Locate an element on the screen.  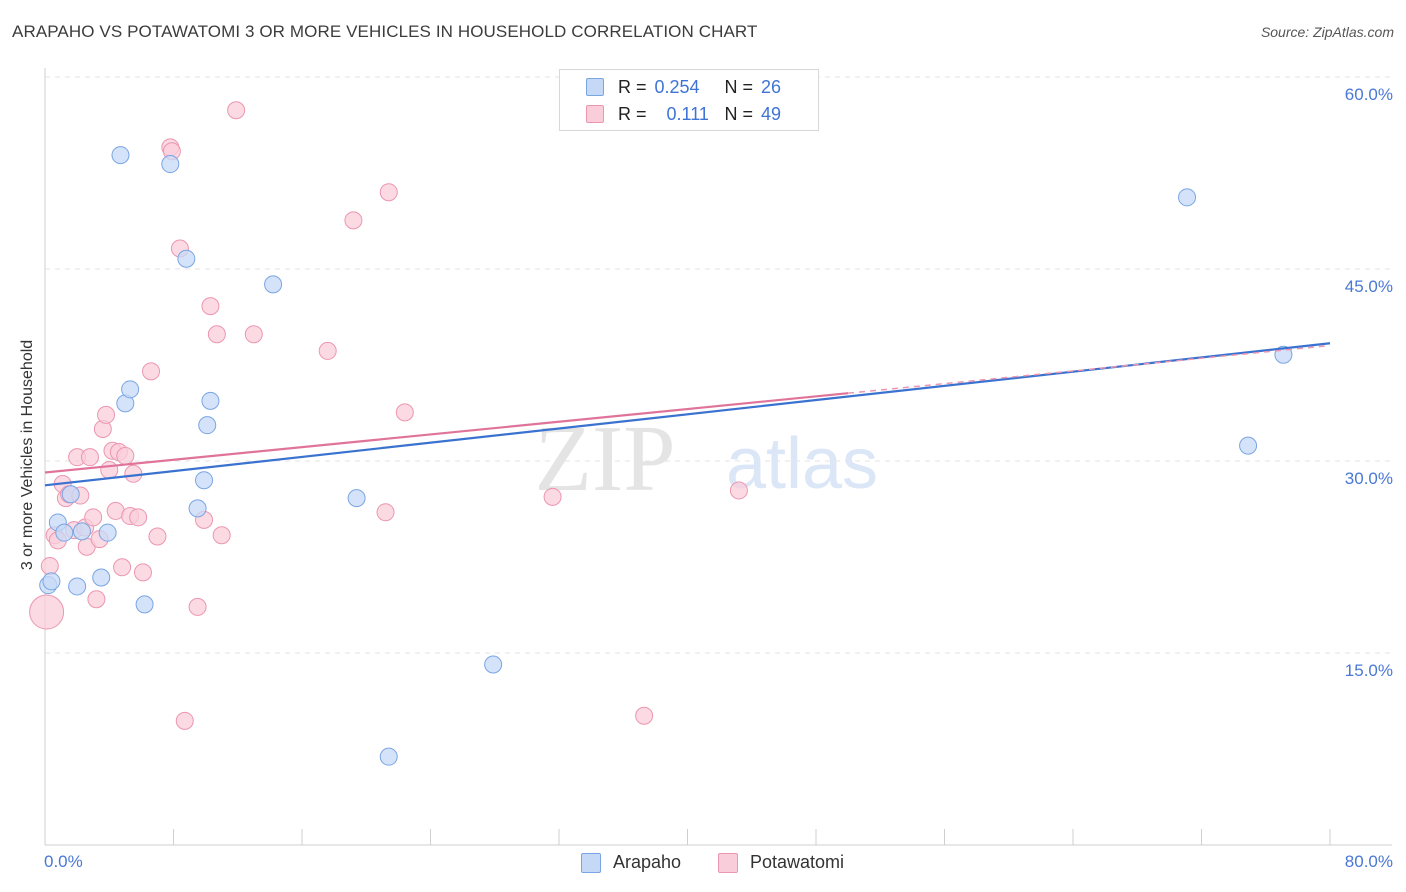
potawatomi-trend-line is located at coordinates (446, 433).